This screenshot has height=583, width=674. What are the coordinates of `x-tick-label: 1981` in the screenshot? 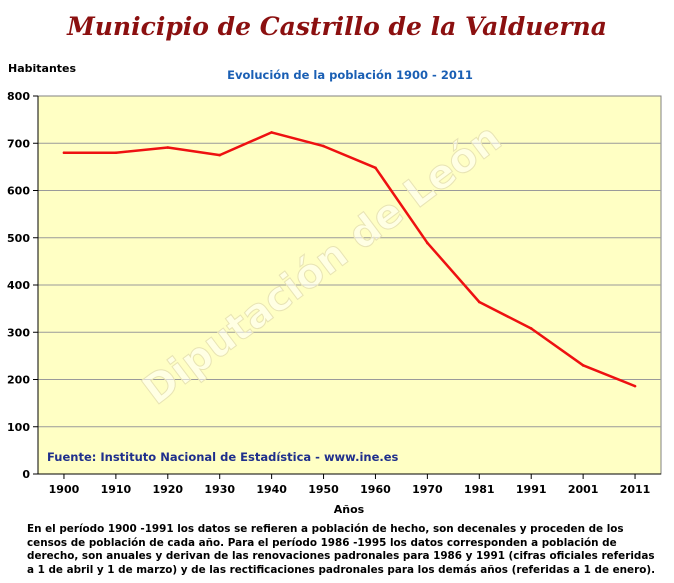 It's located at (479, 489).